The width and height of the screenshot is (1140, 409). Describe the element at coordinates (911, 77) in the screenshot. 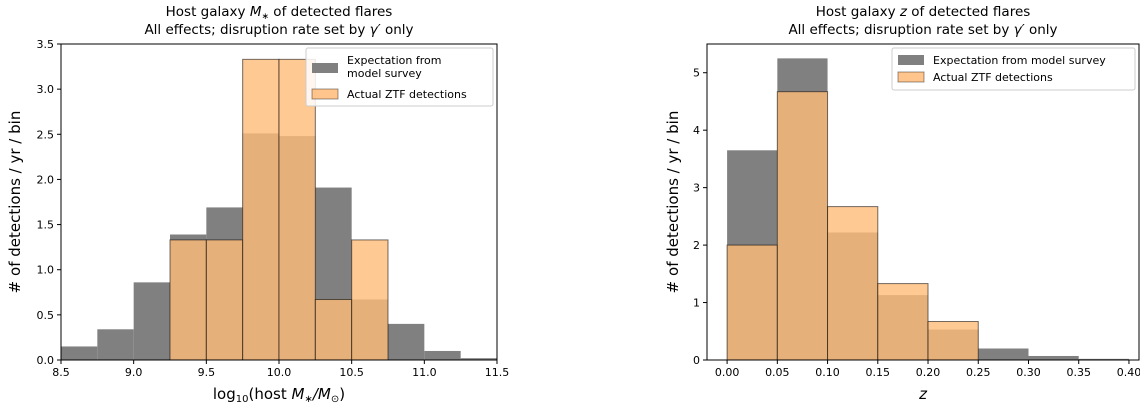

I see `redshift-legend-swatch-ztf` at that location.